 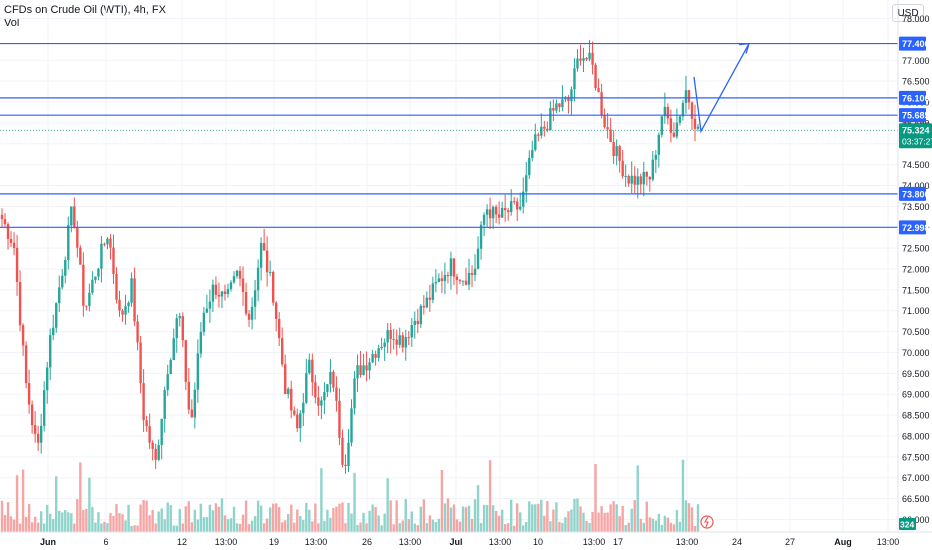 What do you see at coordinates (907, 524) in the screenshot?
I see `volume-badge` at bounding box center [907, 524].